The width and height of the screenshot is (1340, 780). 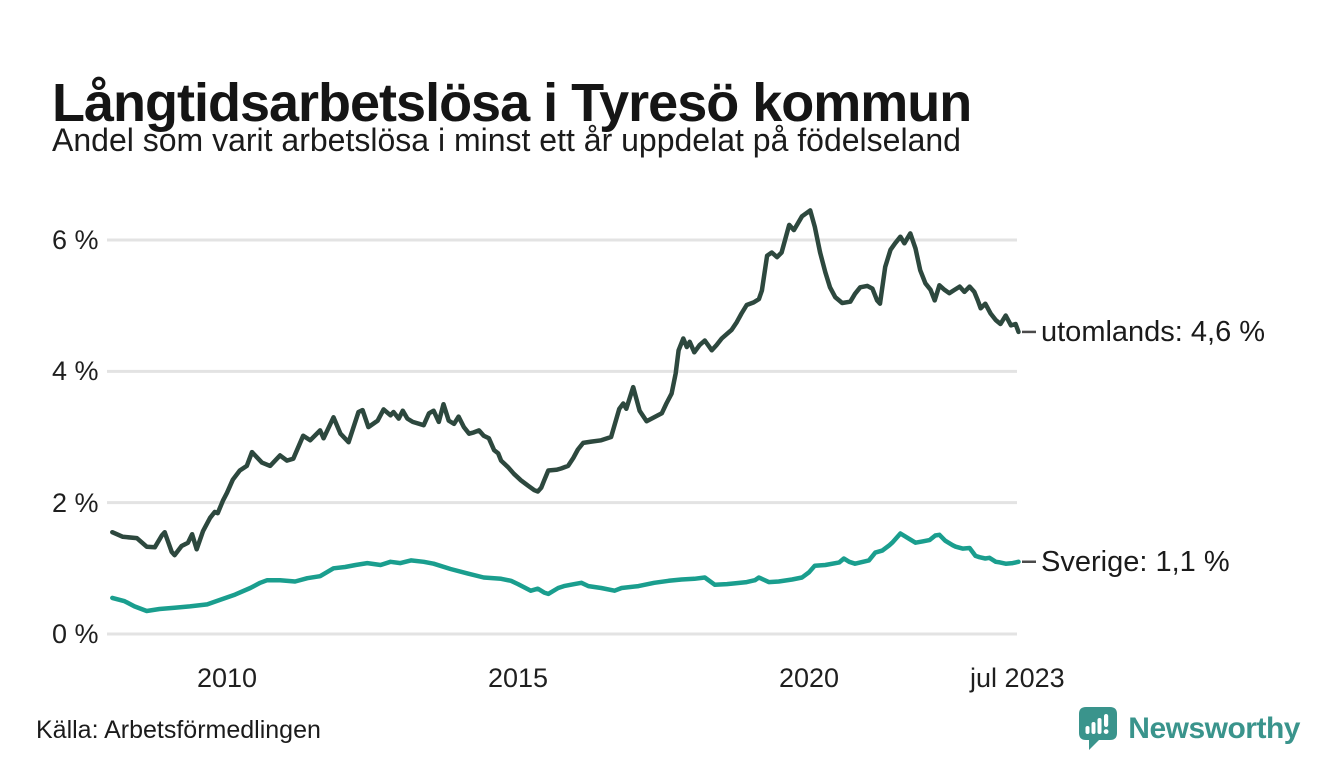 What do you see at coordinates (1106, 720) in the screenshot?
I see `logo-exclamation-bar` at bounding box center [1106, 720].